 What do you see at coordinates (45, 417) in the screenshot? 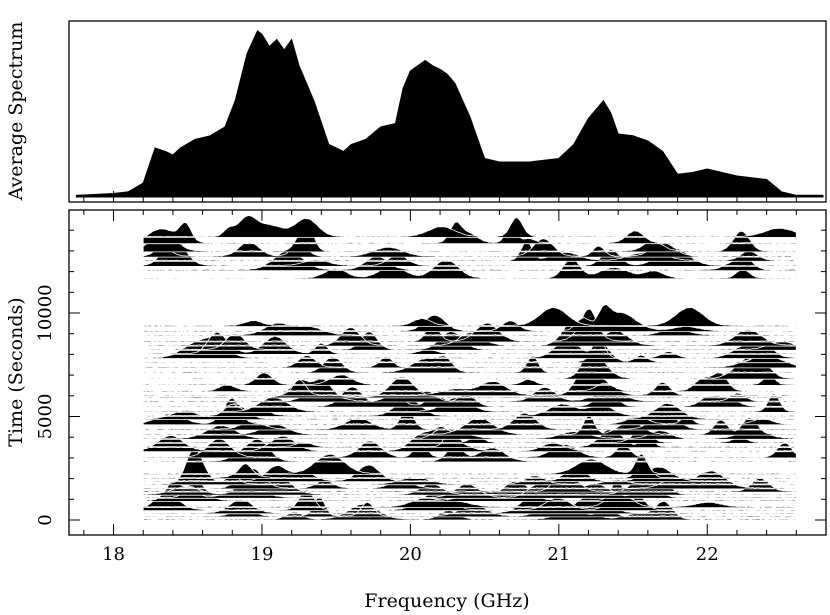
I see `y-tick-label: 5000` at bounding box center [45, 417].